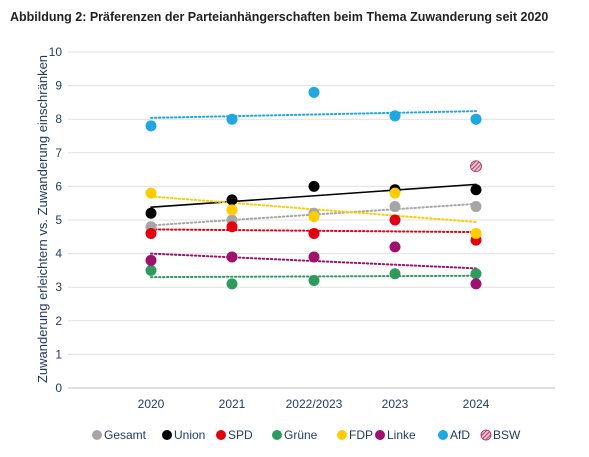 The image size is (589, 457). I want to click on legend-label: Grüne, so click(301, 435).